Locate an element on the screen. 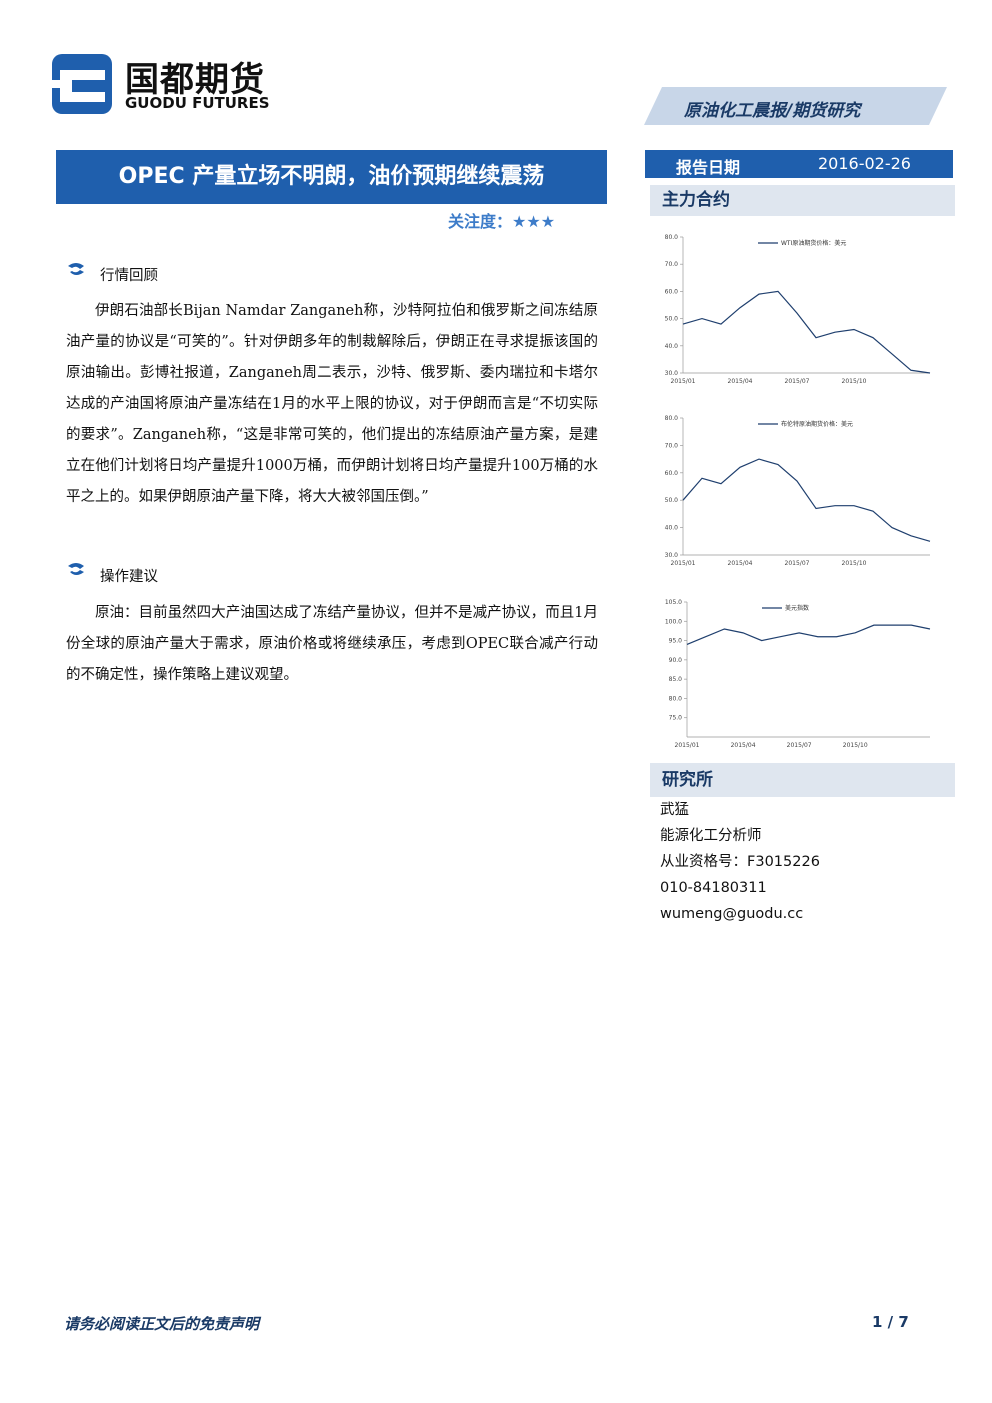 This screenshot has width=992, height=1403. logo is located at coordinates (82, 84).